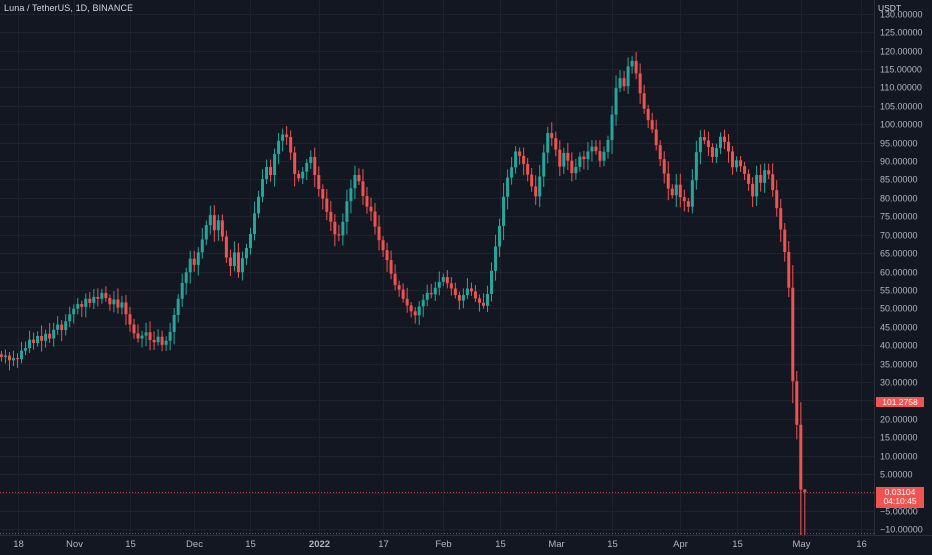  I want to click on symbol-title: Luna / TetherUS, 1D, BINANCE, so click(69, 8).